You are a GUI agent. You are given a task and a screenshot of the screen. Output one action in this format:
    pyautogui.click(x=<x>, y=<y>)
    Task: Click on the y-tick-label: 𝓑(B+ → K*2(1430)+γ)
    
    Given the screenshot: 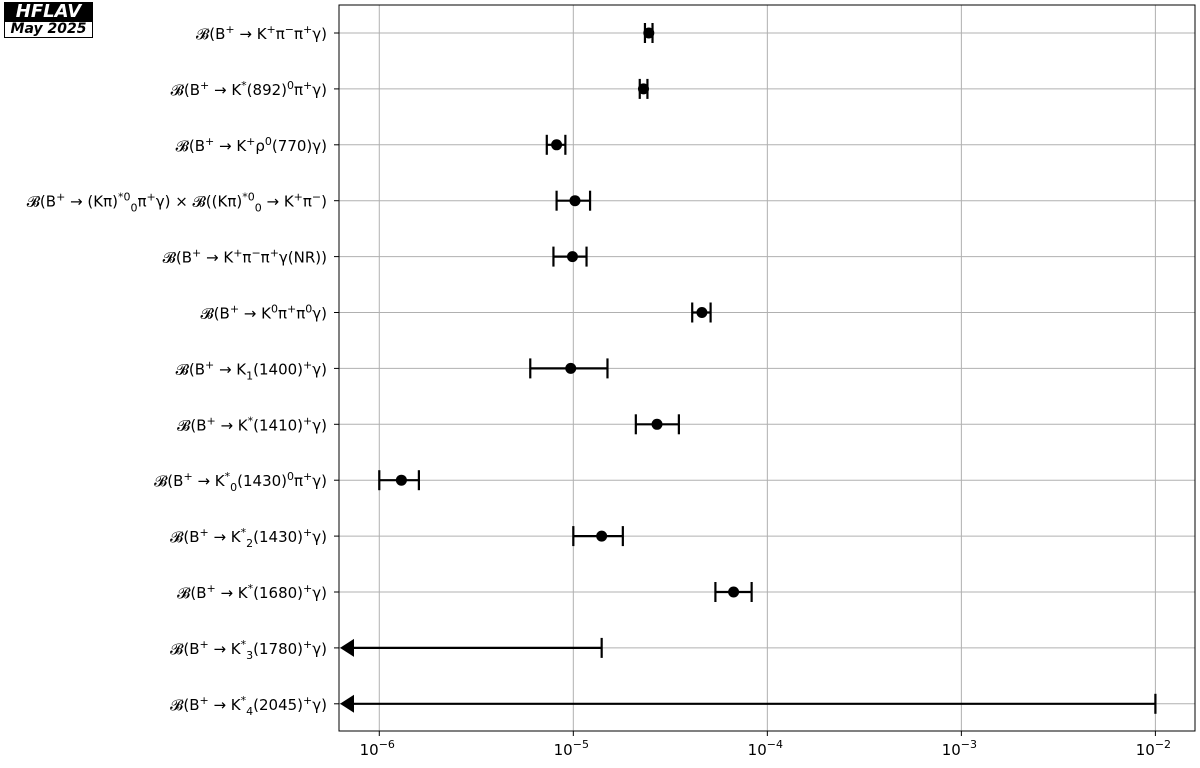 What is the action you would take?
    pyautogui.click(x=248, y=538)
    